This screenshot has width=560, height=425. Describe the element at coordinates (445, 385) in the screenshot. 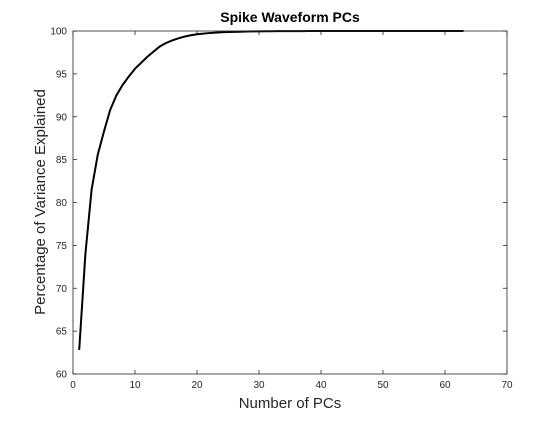

I see `x-tick-label: 60` at that location.